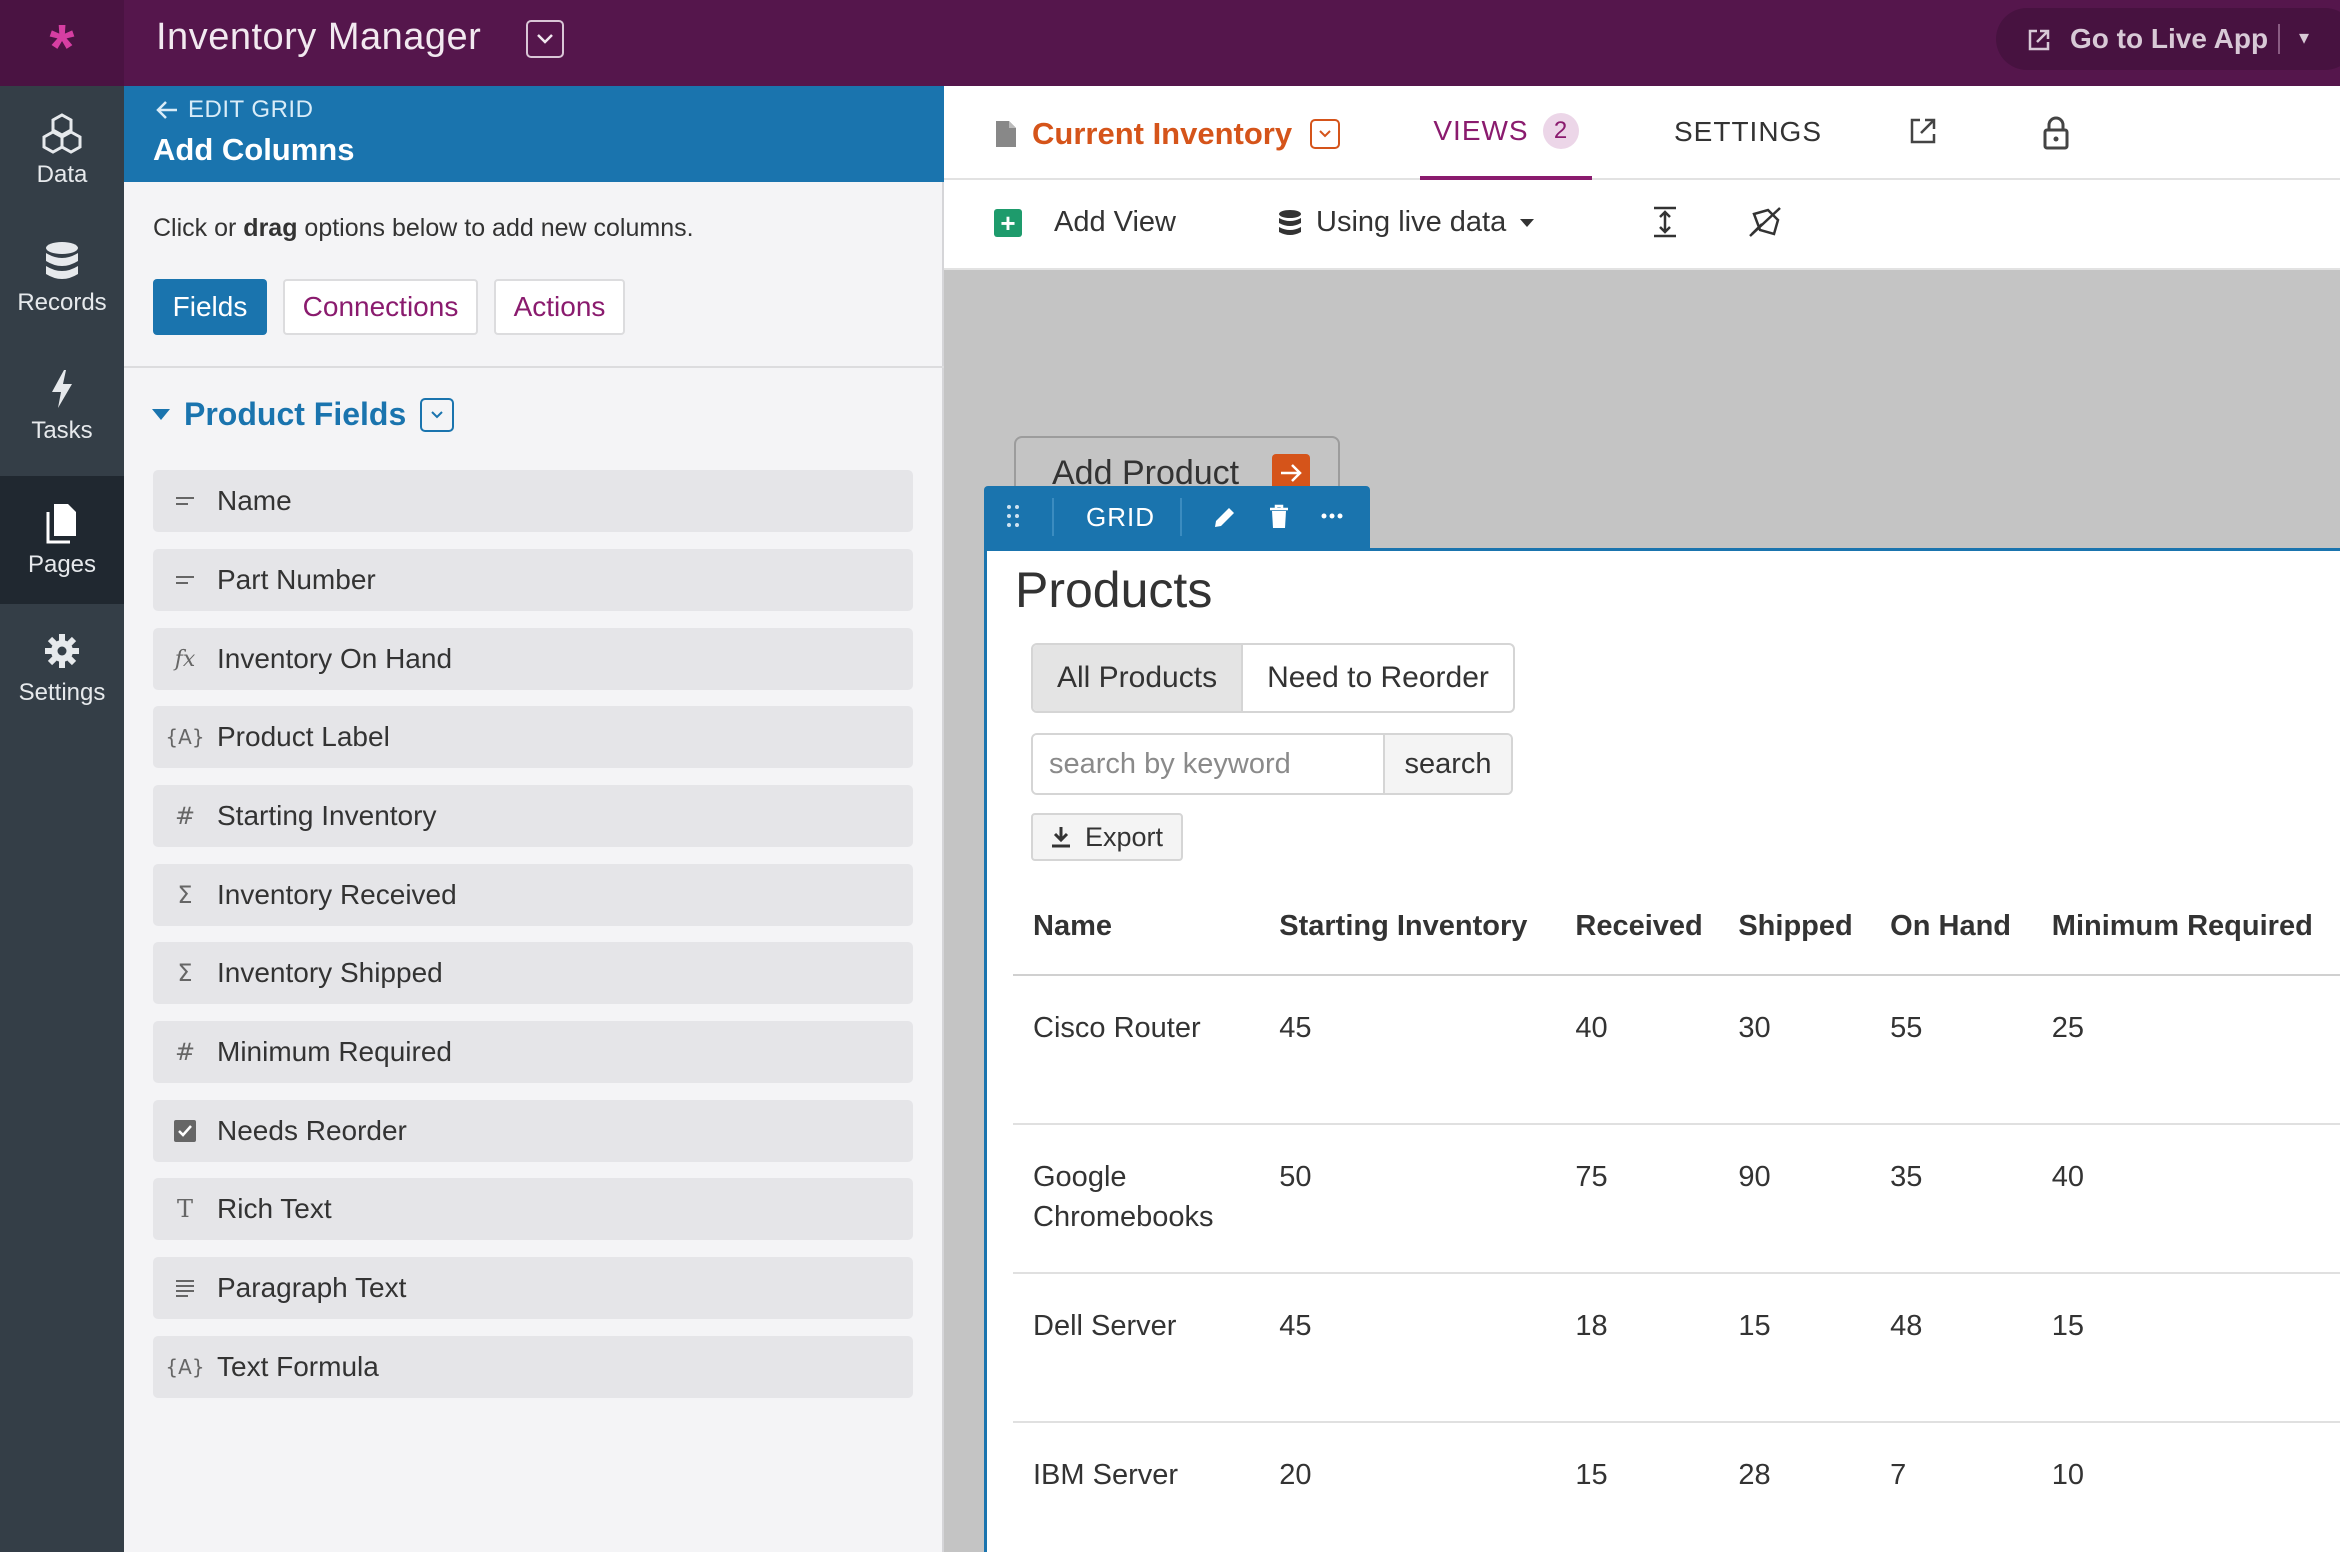 The height and width of the screenshot is (1552, 2340). What do you see at coordinates (1765, 222) in the screenshot?
I see `design-off-icon` at bounding box center [1765, 222].